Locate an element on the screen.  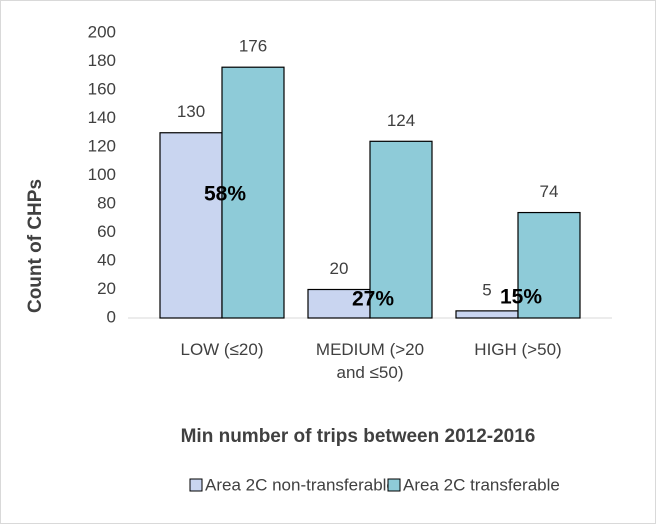
y-tick-label: 200 is located at coordinates (102, 31).